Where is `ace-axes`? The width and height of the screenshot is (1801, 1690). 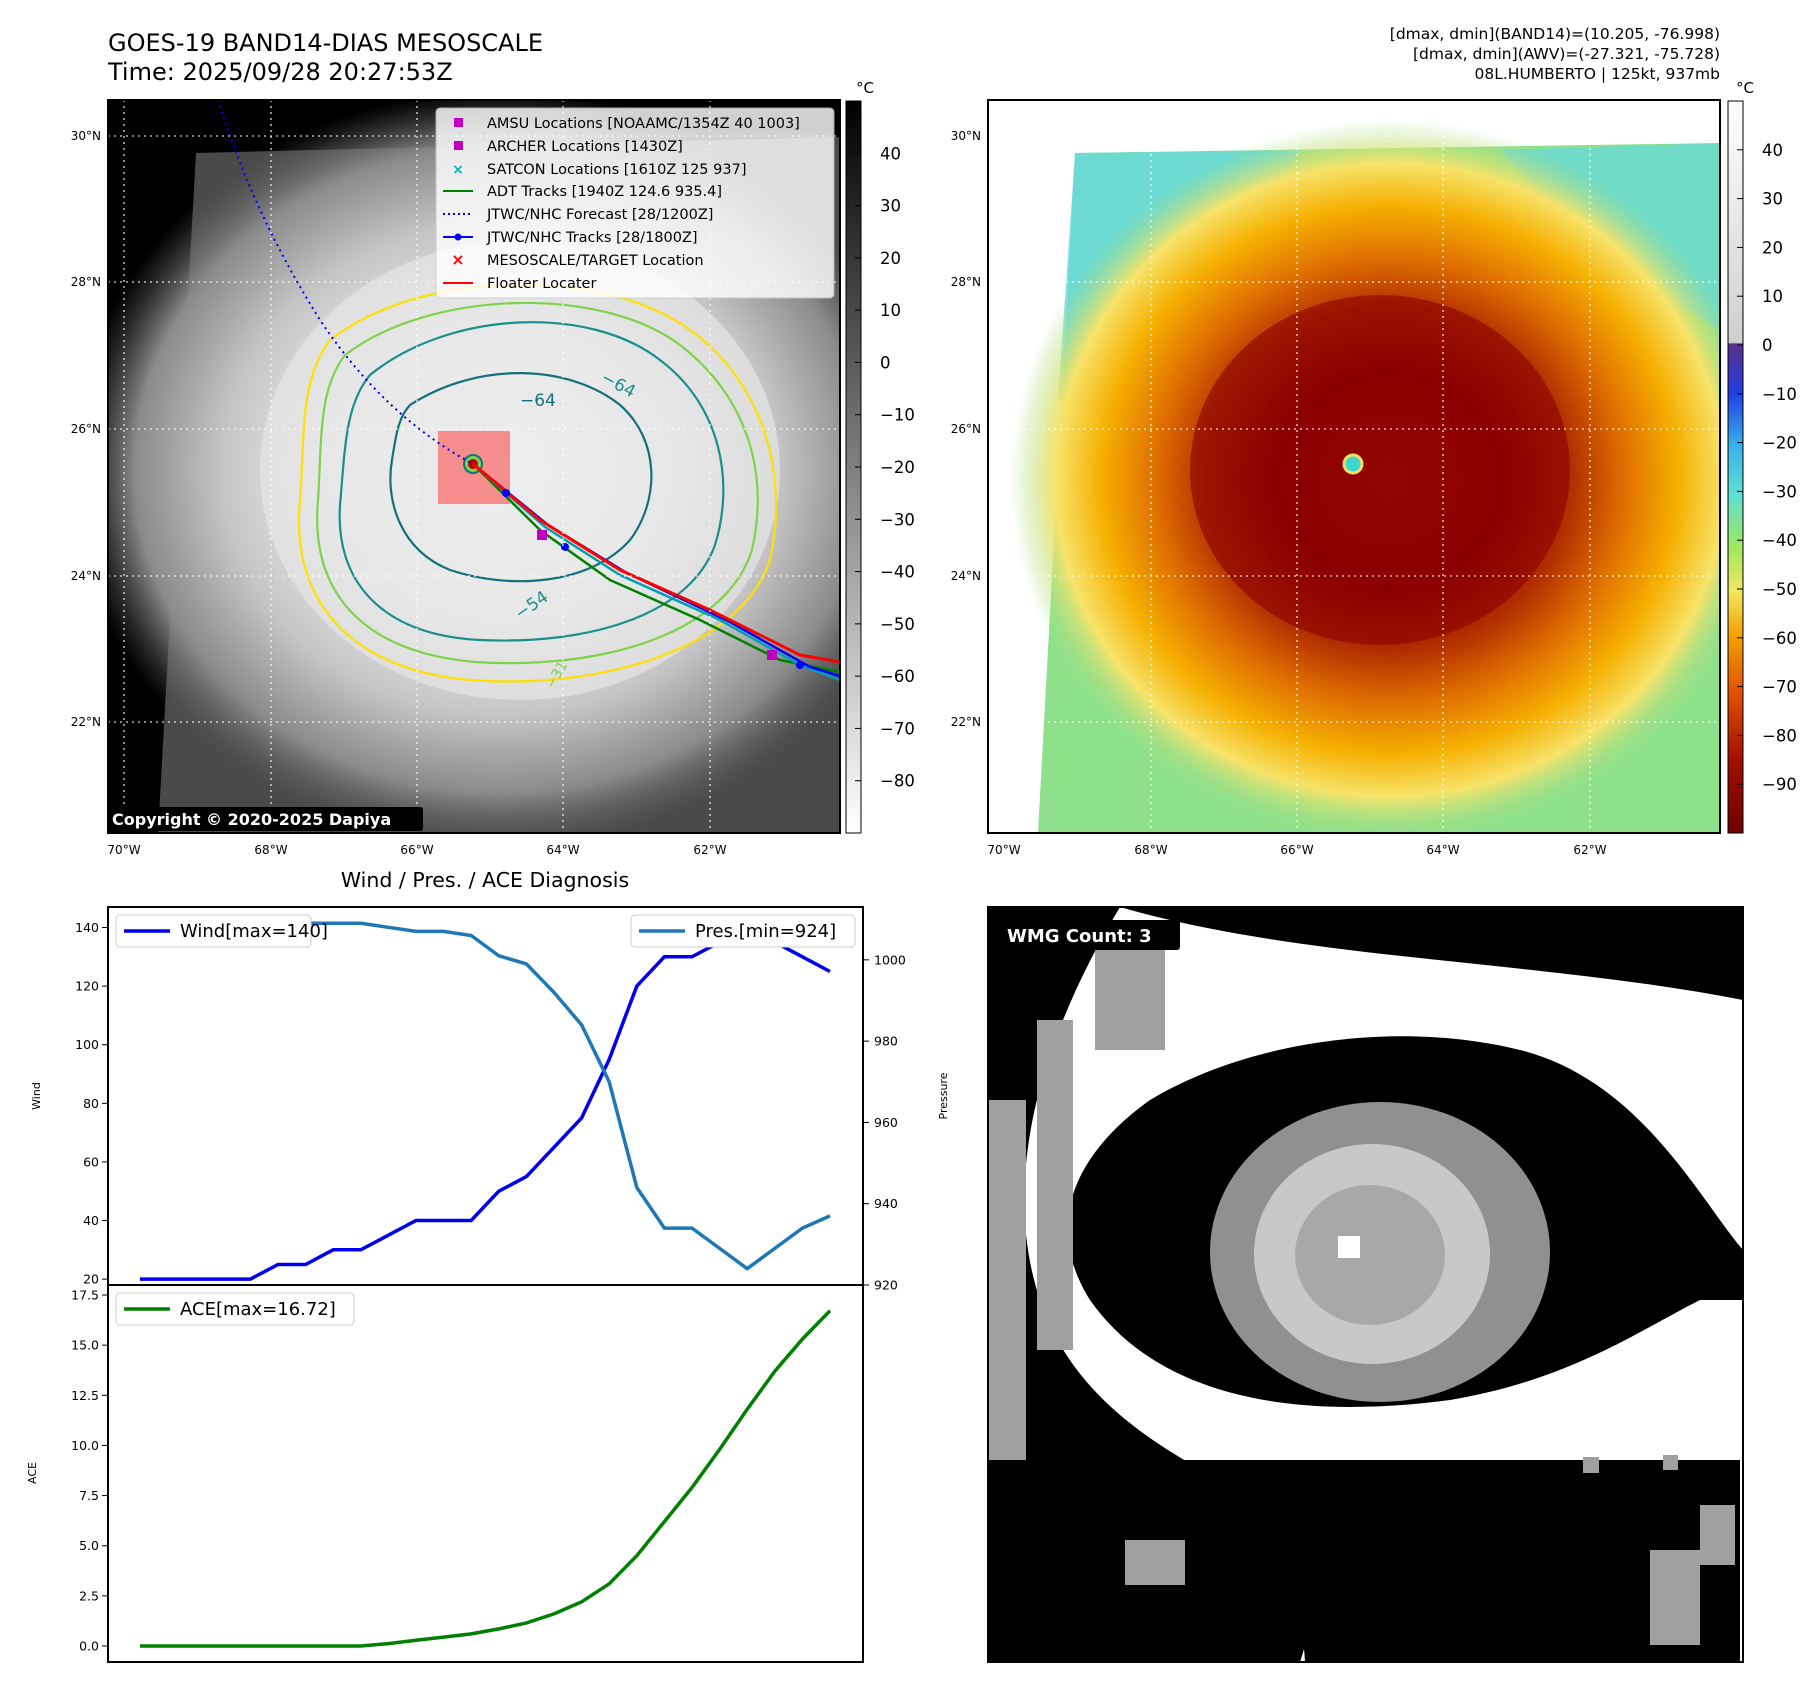 ace-axes is located at coordinates (485, 1473).